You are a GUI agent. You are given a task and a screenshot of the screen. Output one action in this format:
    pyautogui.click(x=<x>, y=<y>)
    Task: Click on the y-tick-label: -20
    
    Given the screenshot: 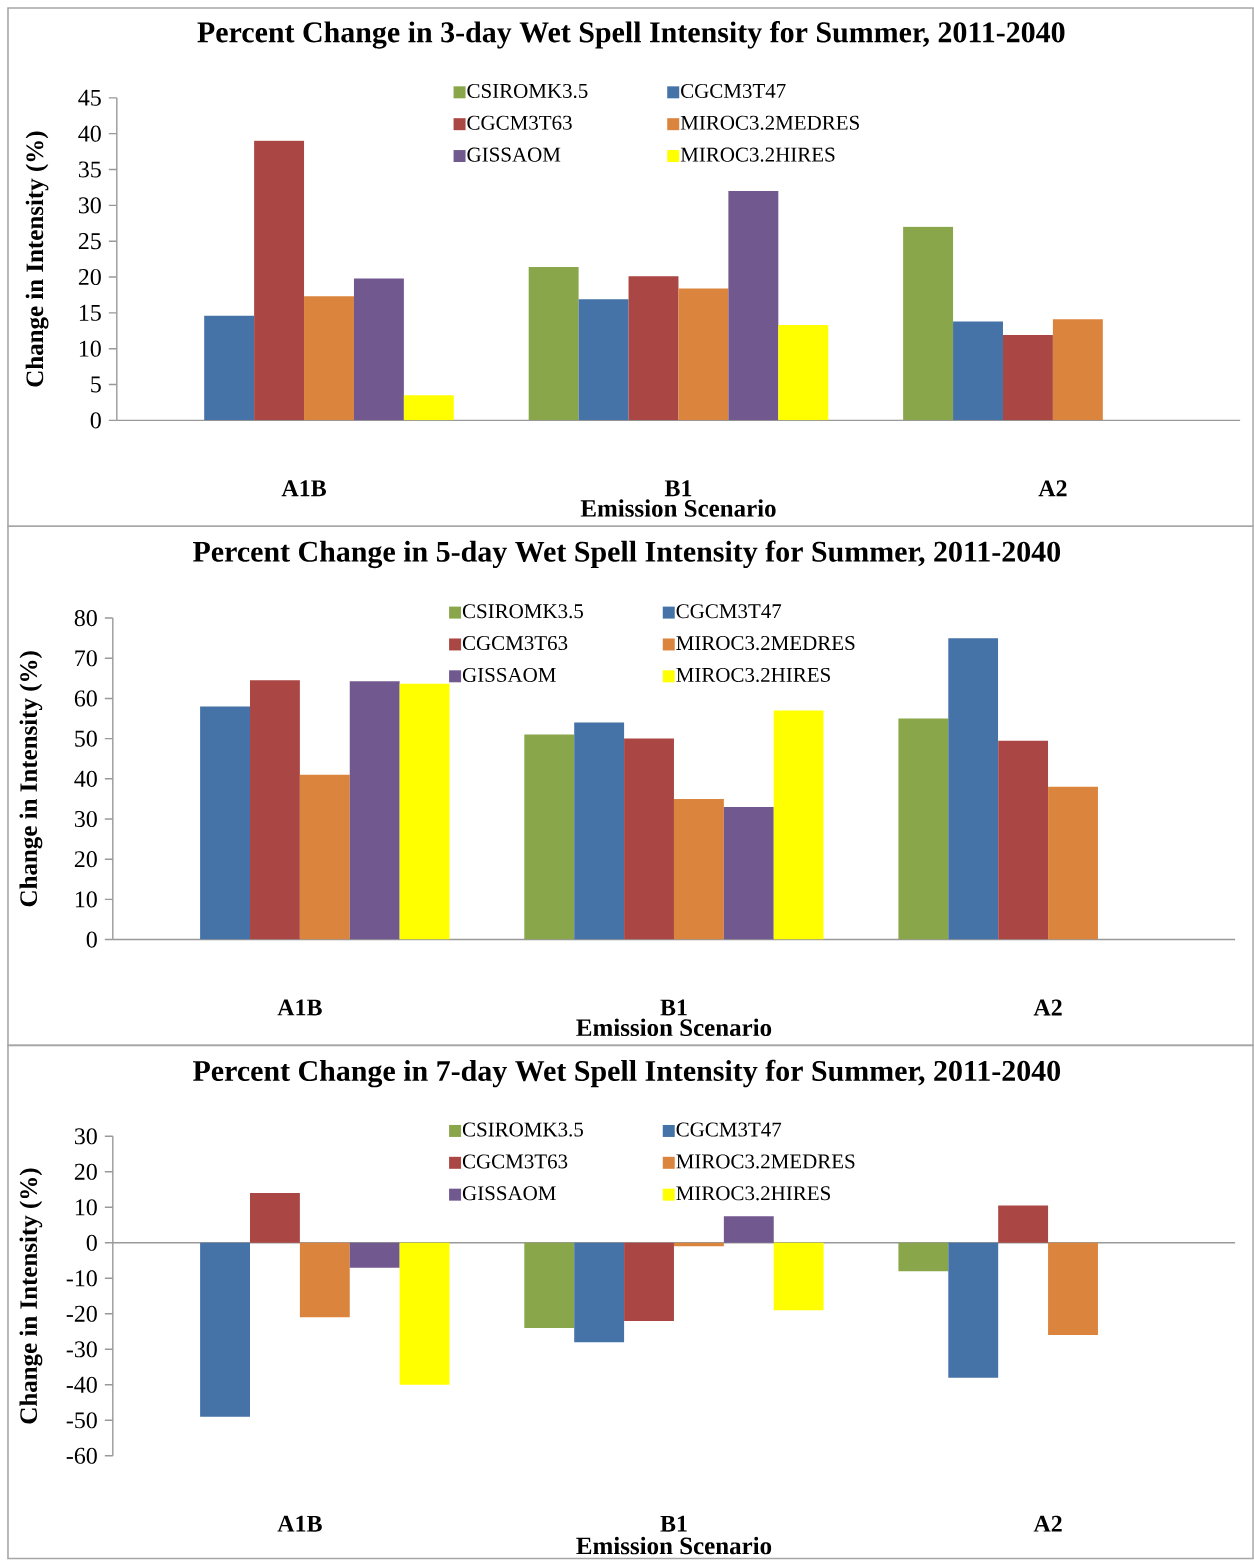 What is the action you would take?
    pyautogui.click(x=81, y=1313)
    